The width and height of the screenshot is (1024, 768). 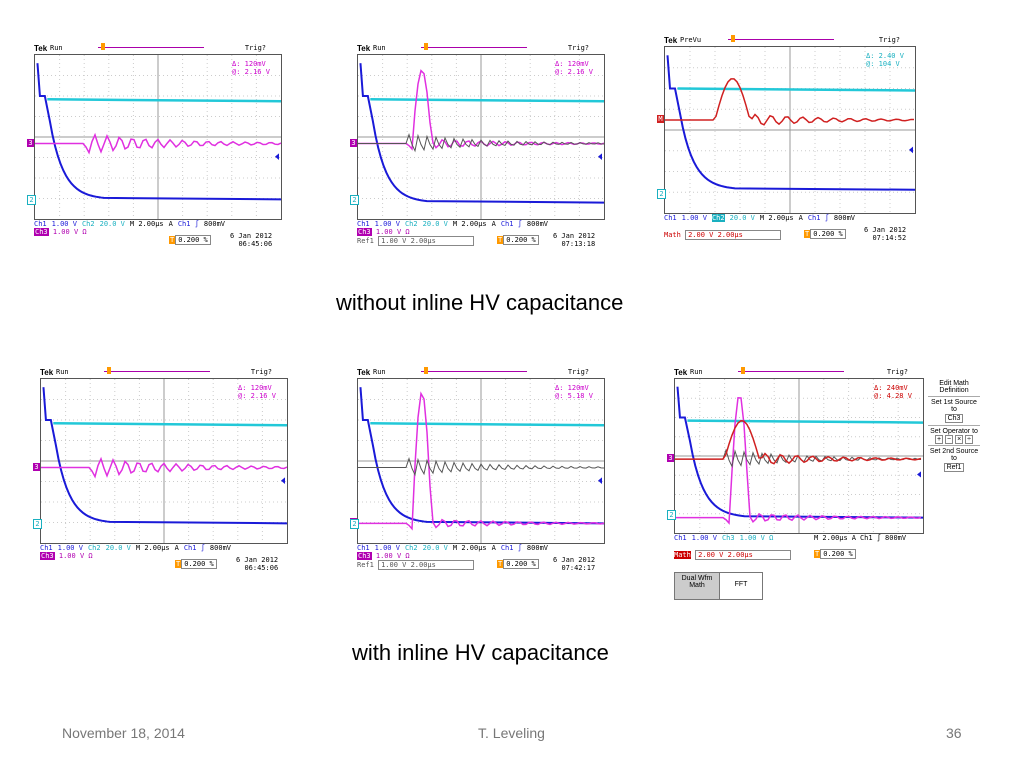 What do you see at coordinates (574, 396) in the screenshot?
I see `cursor-at: @: 5.18 V` at bounding box center [574, 396].